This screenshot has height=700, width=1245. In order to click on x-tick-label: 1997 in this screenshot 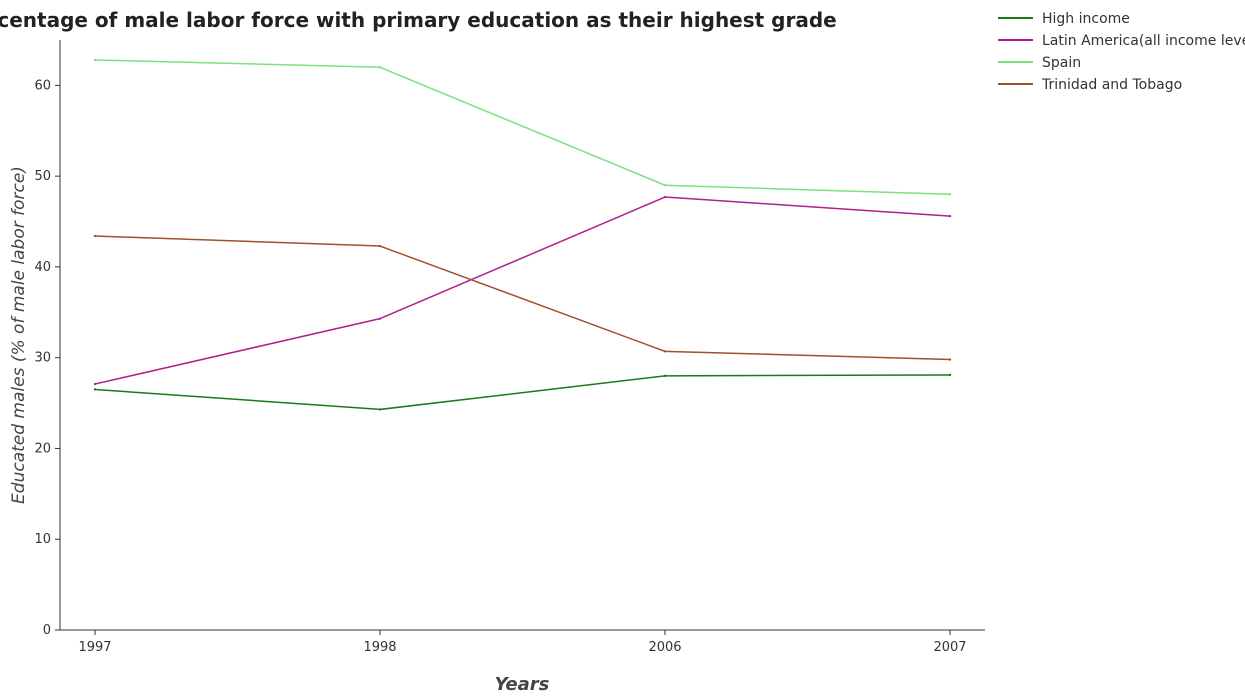, I will do `click(94, 647)`.